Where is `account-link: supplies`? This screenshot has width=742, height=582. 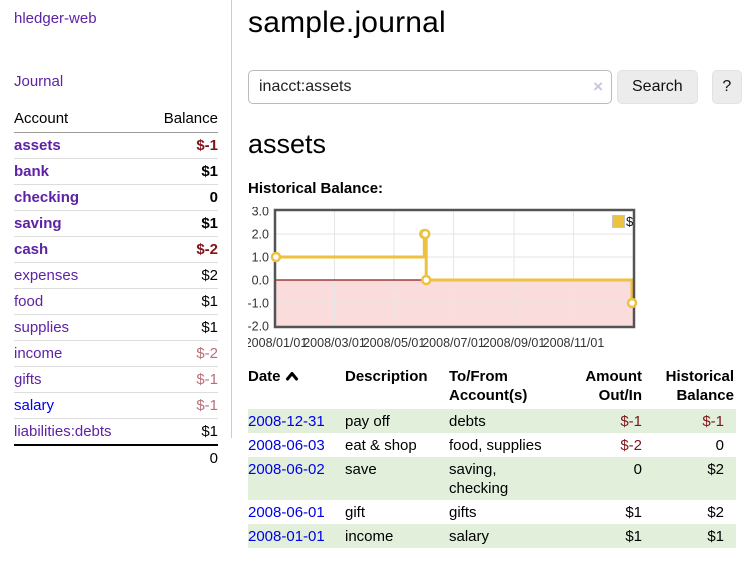 account-link: supplies is located at coordinates (42, 327).